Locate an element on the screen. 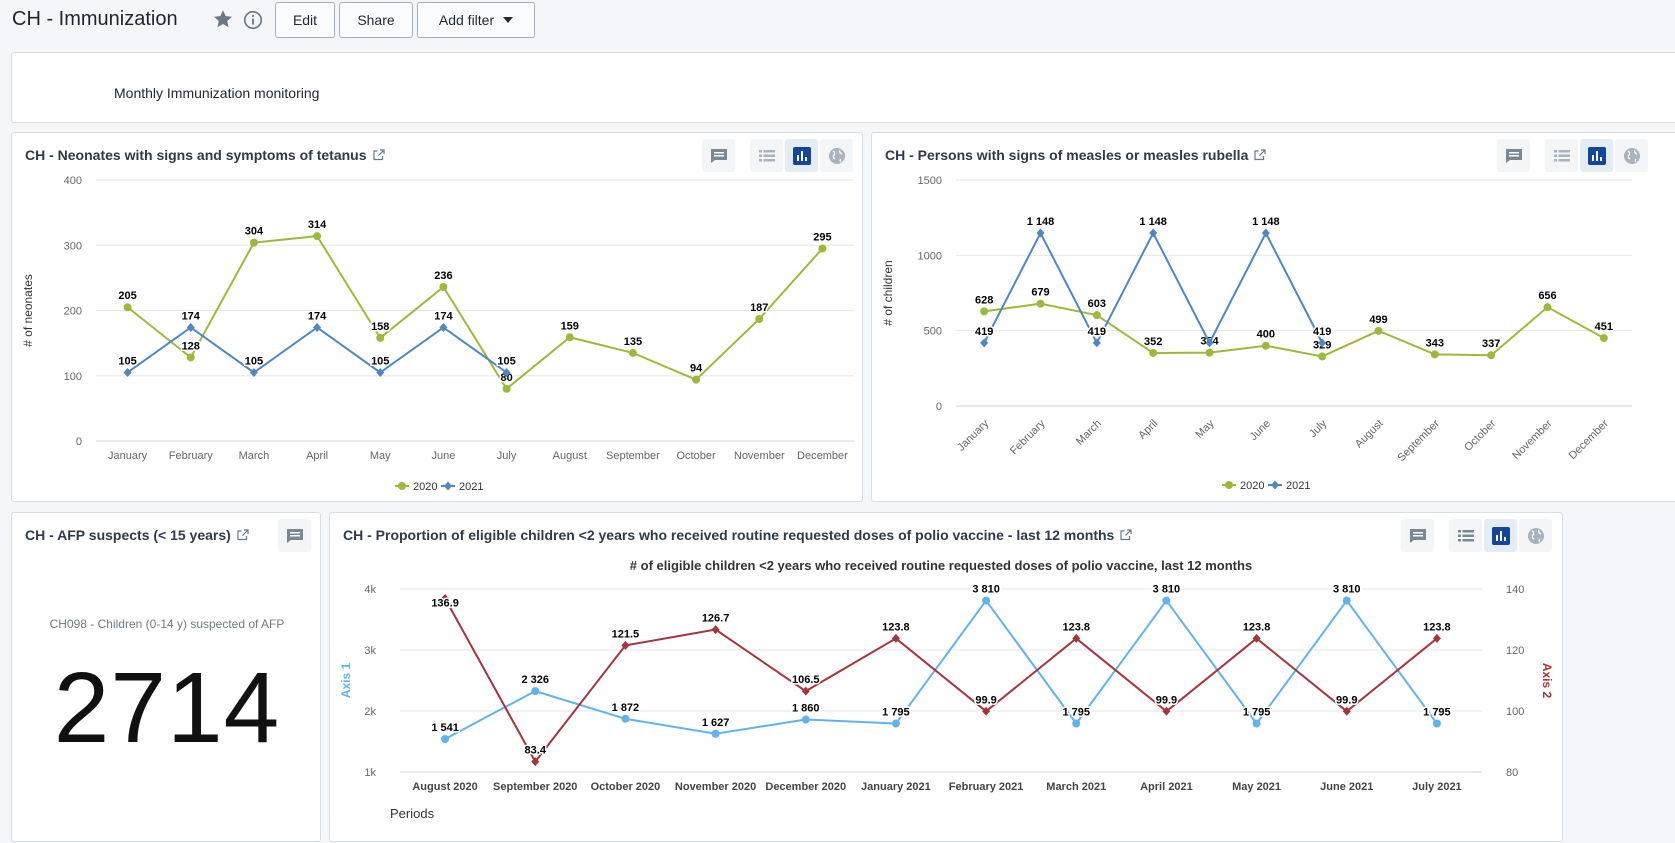 Image resolution: width=1675 pixels, height=843 pixels. data-label: 1 627 is located at coordinates (716, 723).